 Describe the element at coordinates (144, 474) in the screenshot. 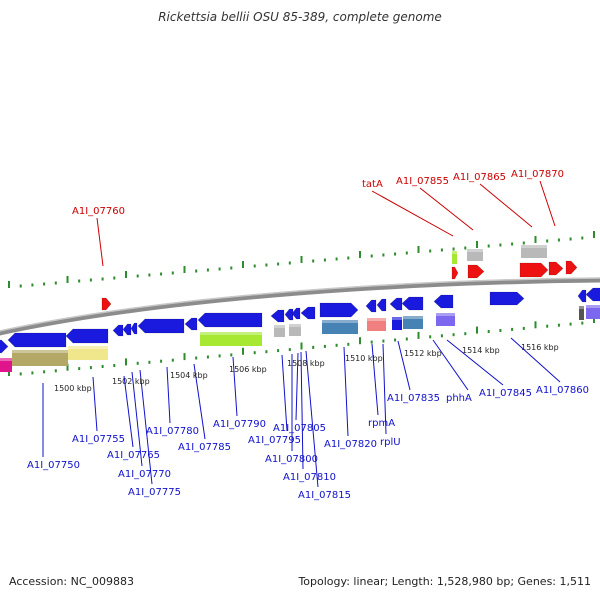

I see `gene-label: A1I_07770` at that location.